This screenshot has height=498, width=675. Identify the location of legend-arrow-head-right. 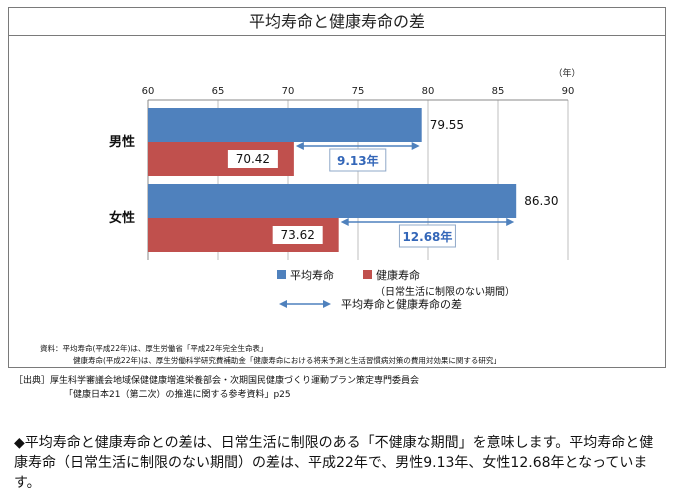
(327, 304).